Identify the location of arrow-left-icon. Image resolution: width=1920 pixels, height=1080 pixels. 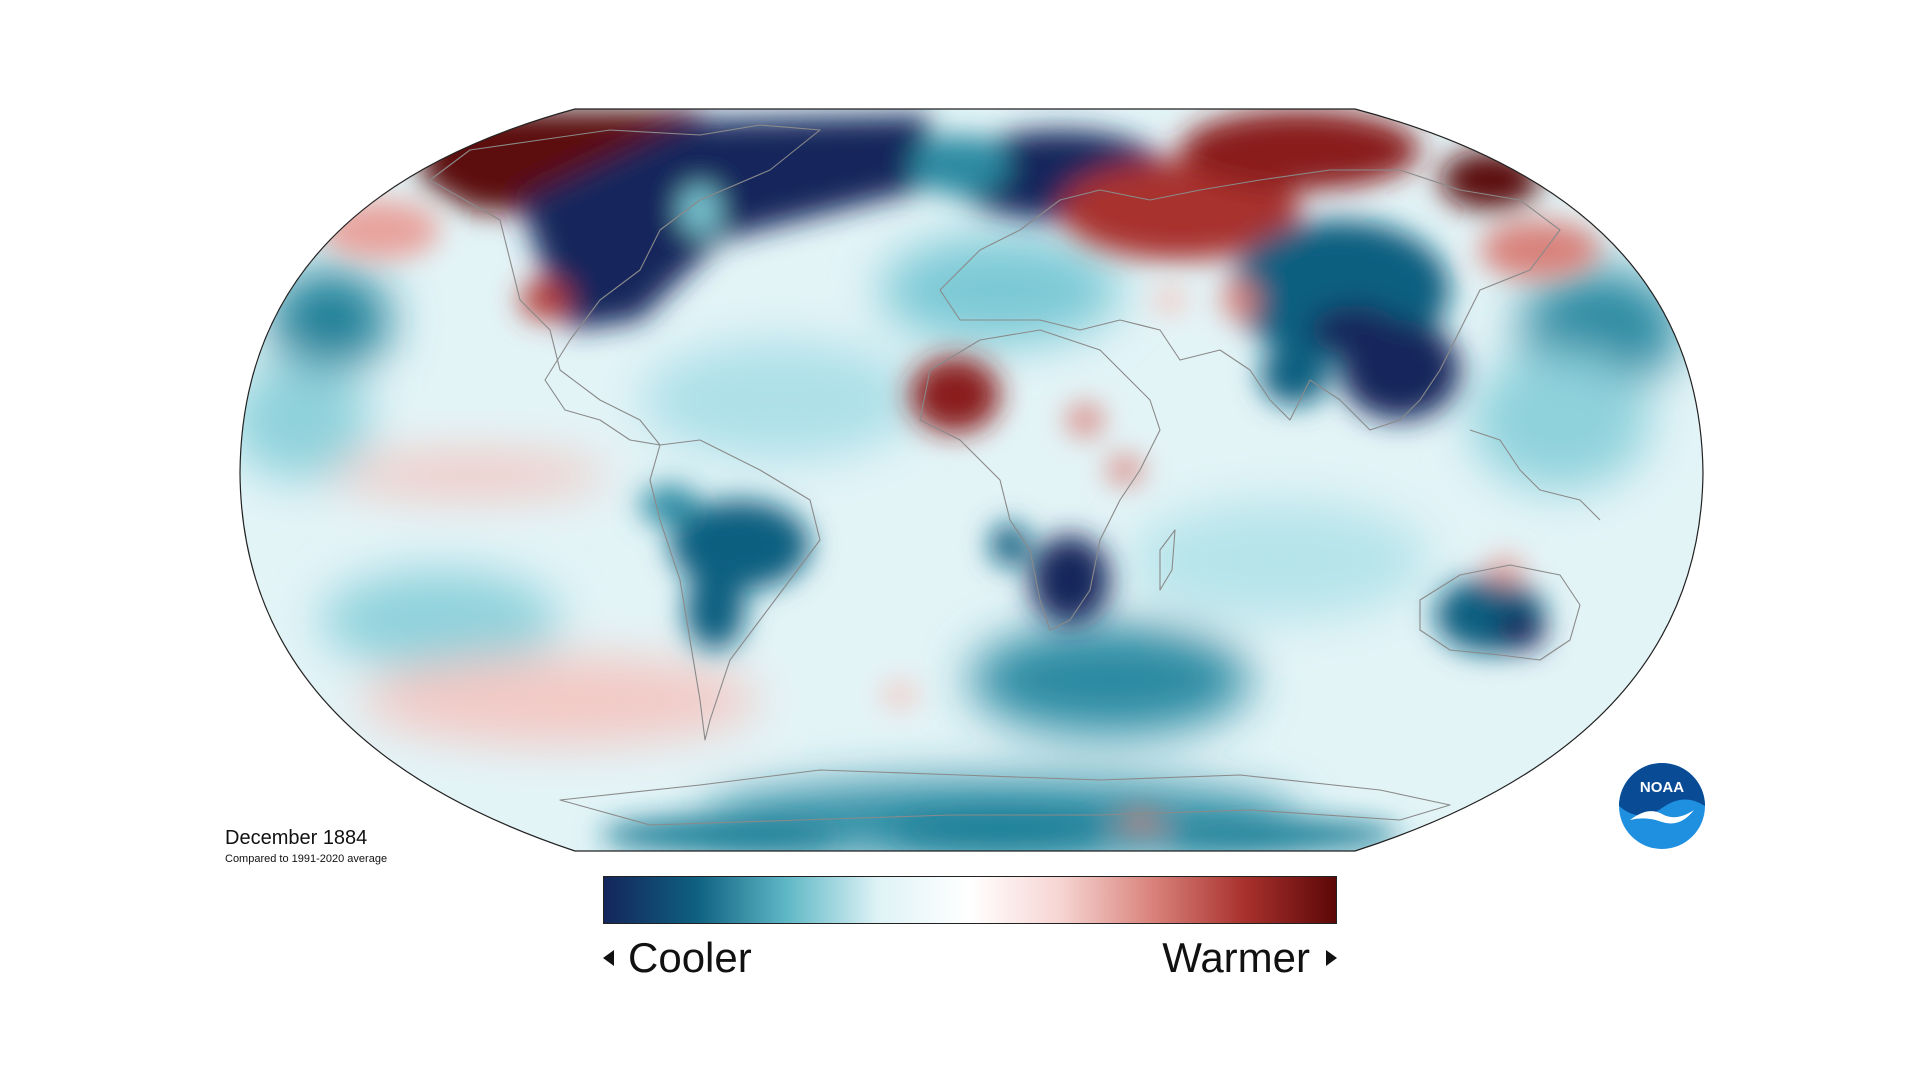
(608, 958).